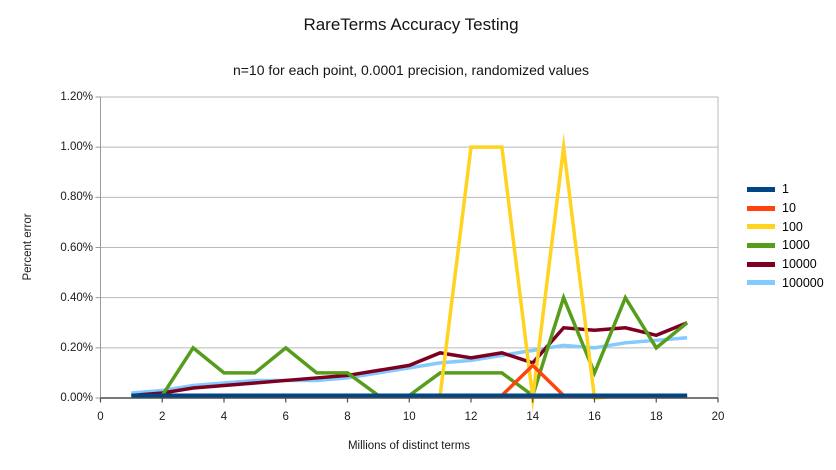 The image size is (836, 470). Describe the element at coordinates (411, 24) in the screenshot. I see `chart-title: RareTerms Accuracy Testing` at that location.